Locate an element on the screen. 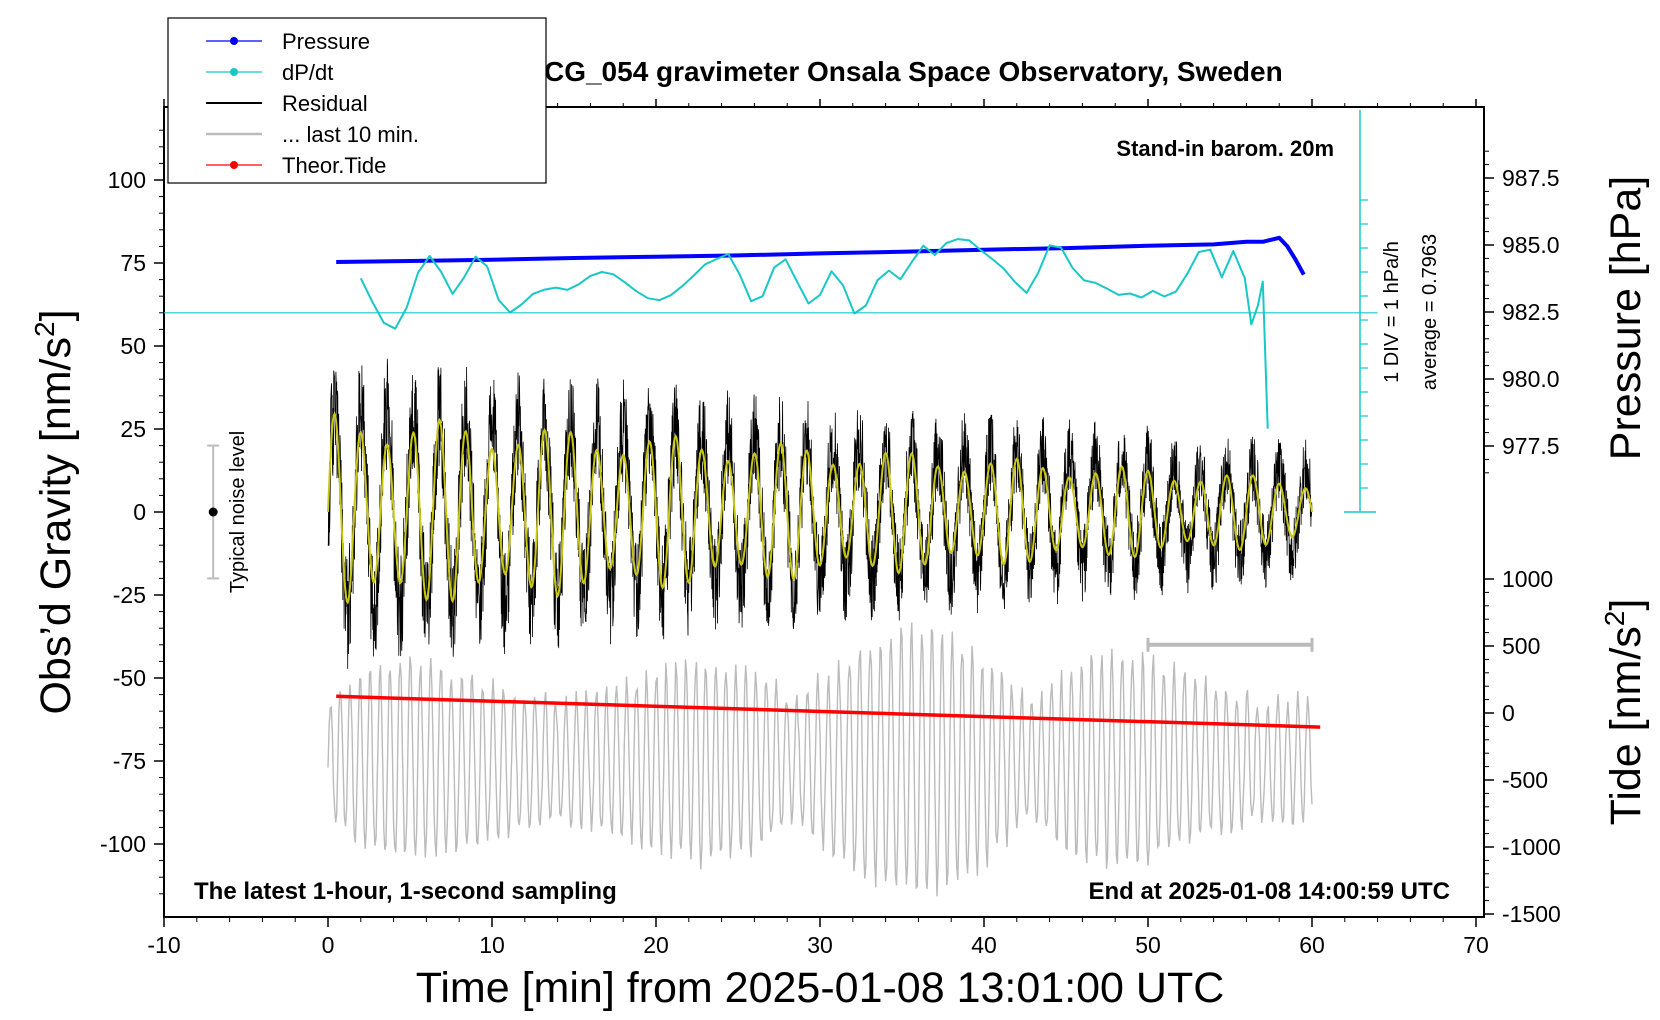 This screenshot has width=1660, height=1020. y-axis-label-left: Obs’d Gravity [nm/s2] is located at coordinates (54, 511).